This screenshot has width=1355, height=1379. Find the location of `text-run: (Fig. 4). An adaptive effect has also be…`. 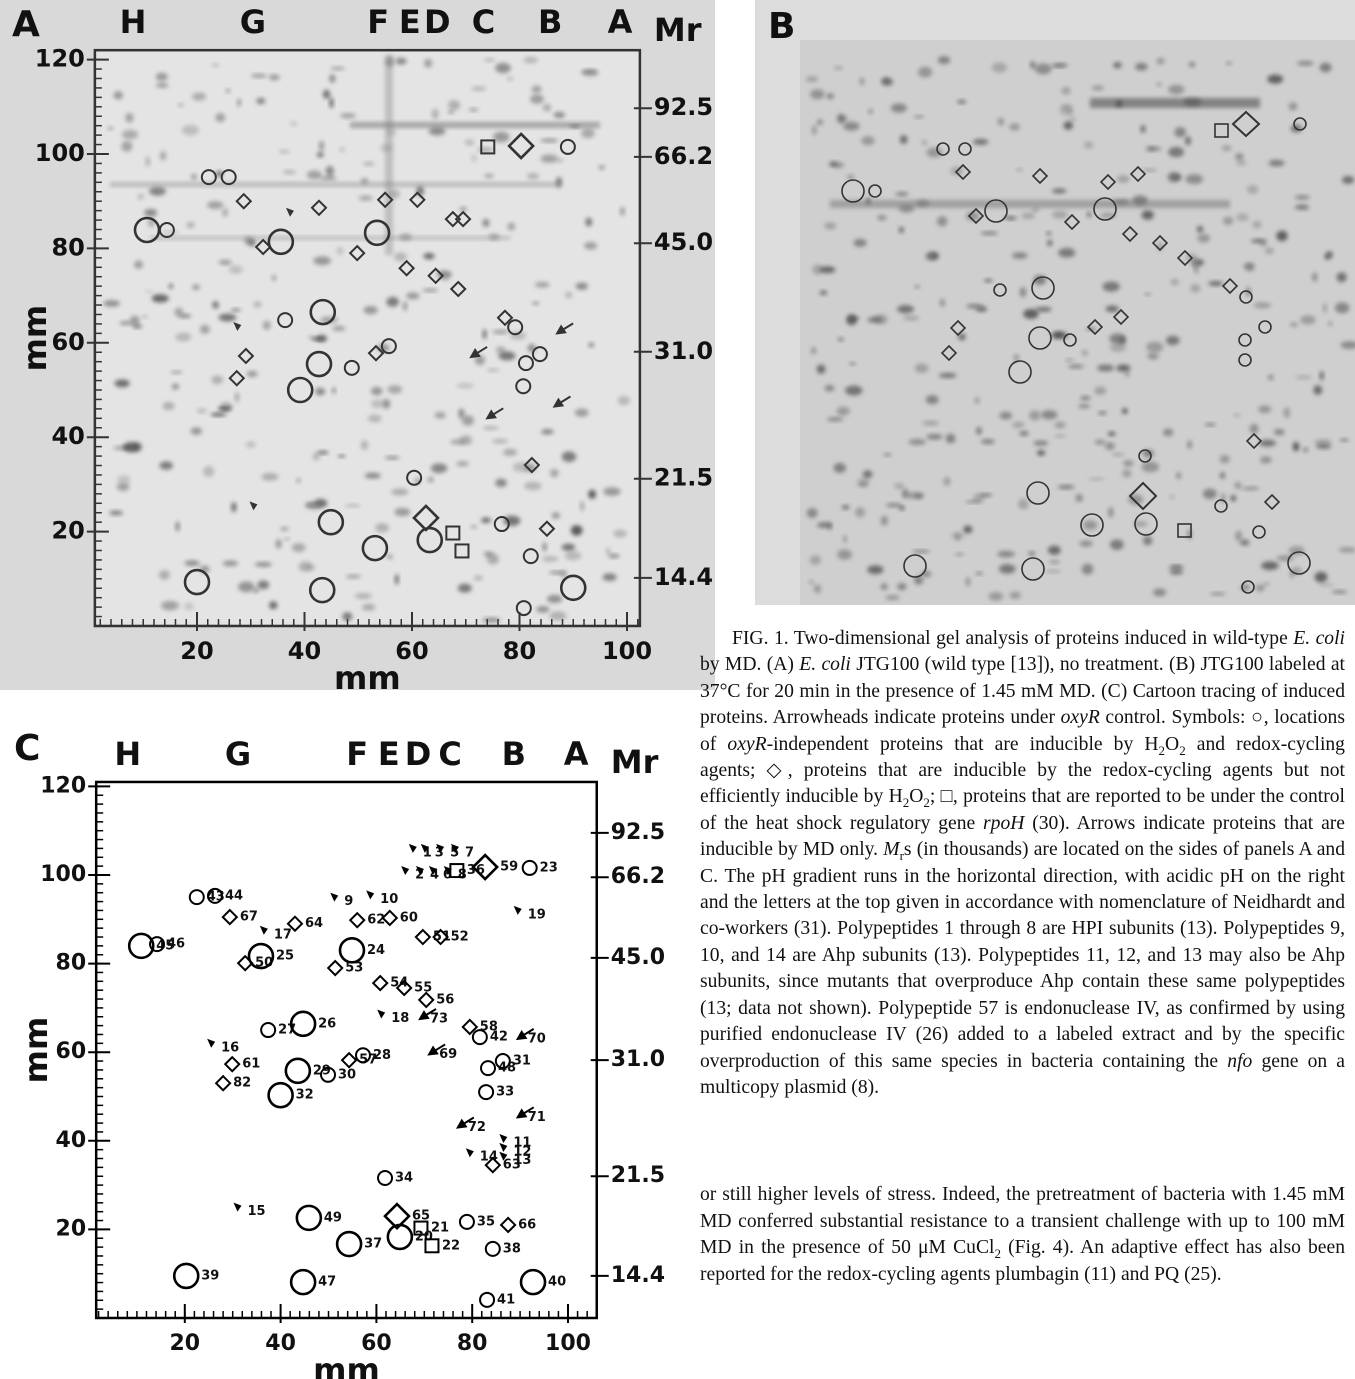

text-run: (Fig. 4). An adaptive effect has also be… is located at coordinates (1022, 1261).